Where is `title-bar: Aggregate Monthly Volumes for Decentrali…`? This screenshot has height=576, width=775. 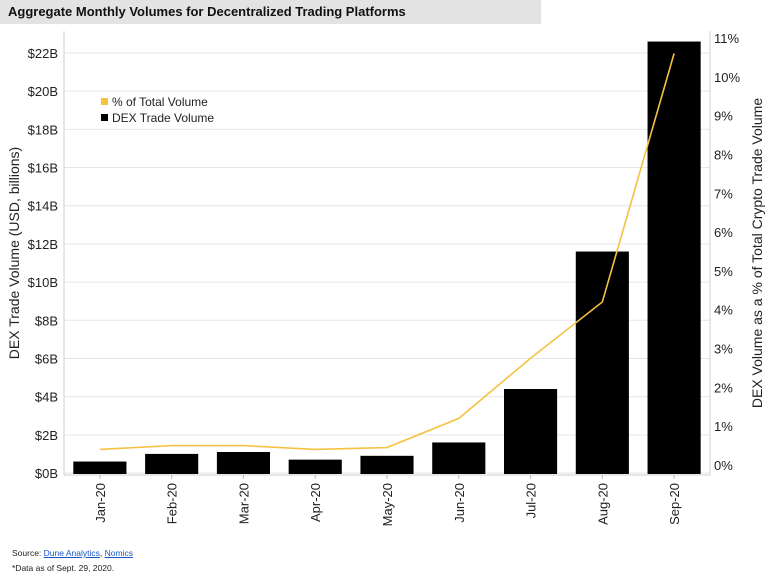
title-bar: Aggregate Monthly Volumes for Decentrali… is located at coordinates (270, 12).